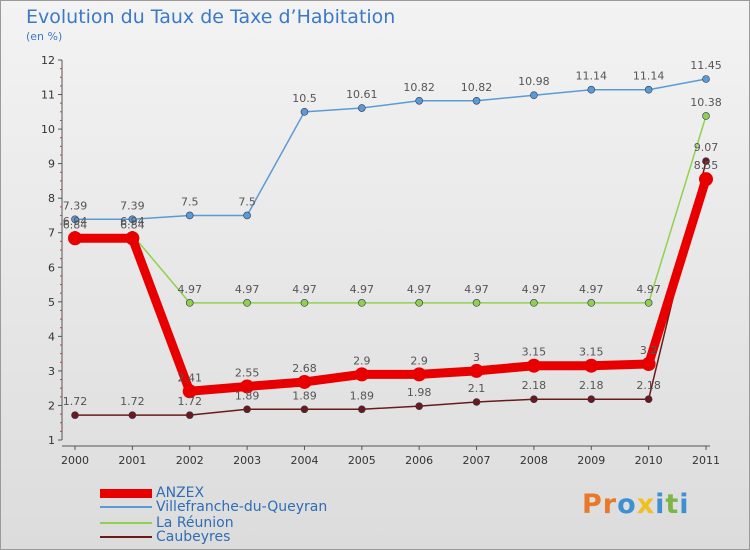 The height and width of the screenshot is (550, 750). Describe the element at coordinates (304, 98) in the screenshot. I see `data-label: 10.5` at that location.